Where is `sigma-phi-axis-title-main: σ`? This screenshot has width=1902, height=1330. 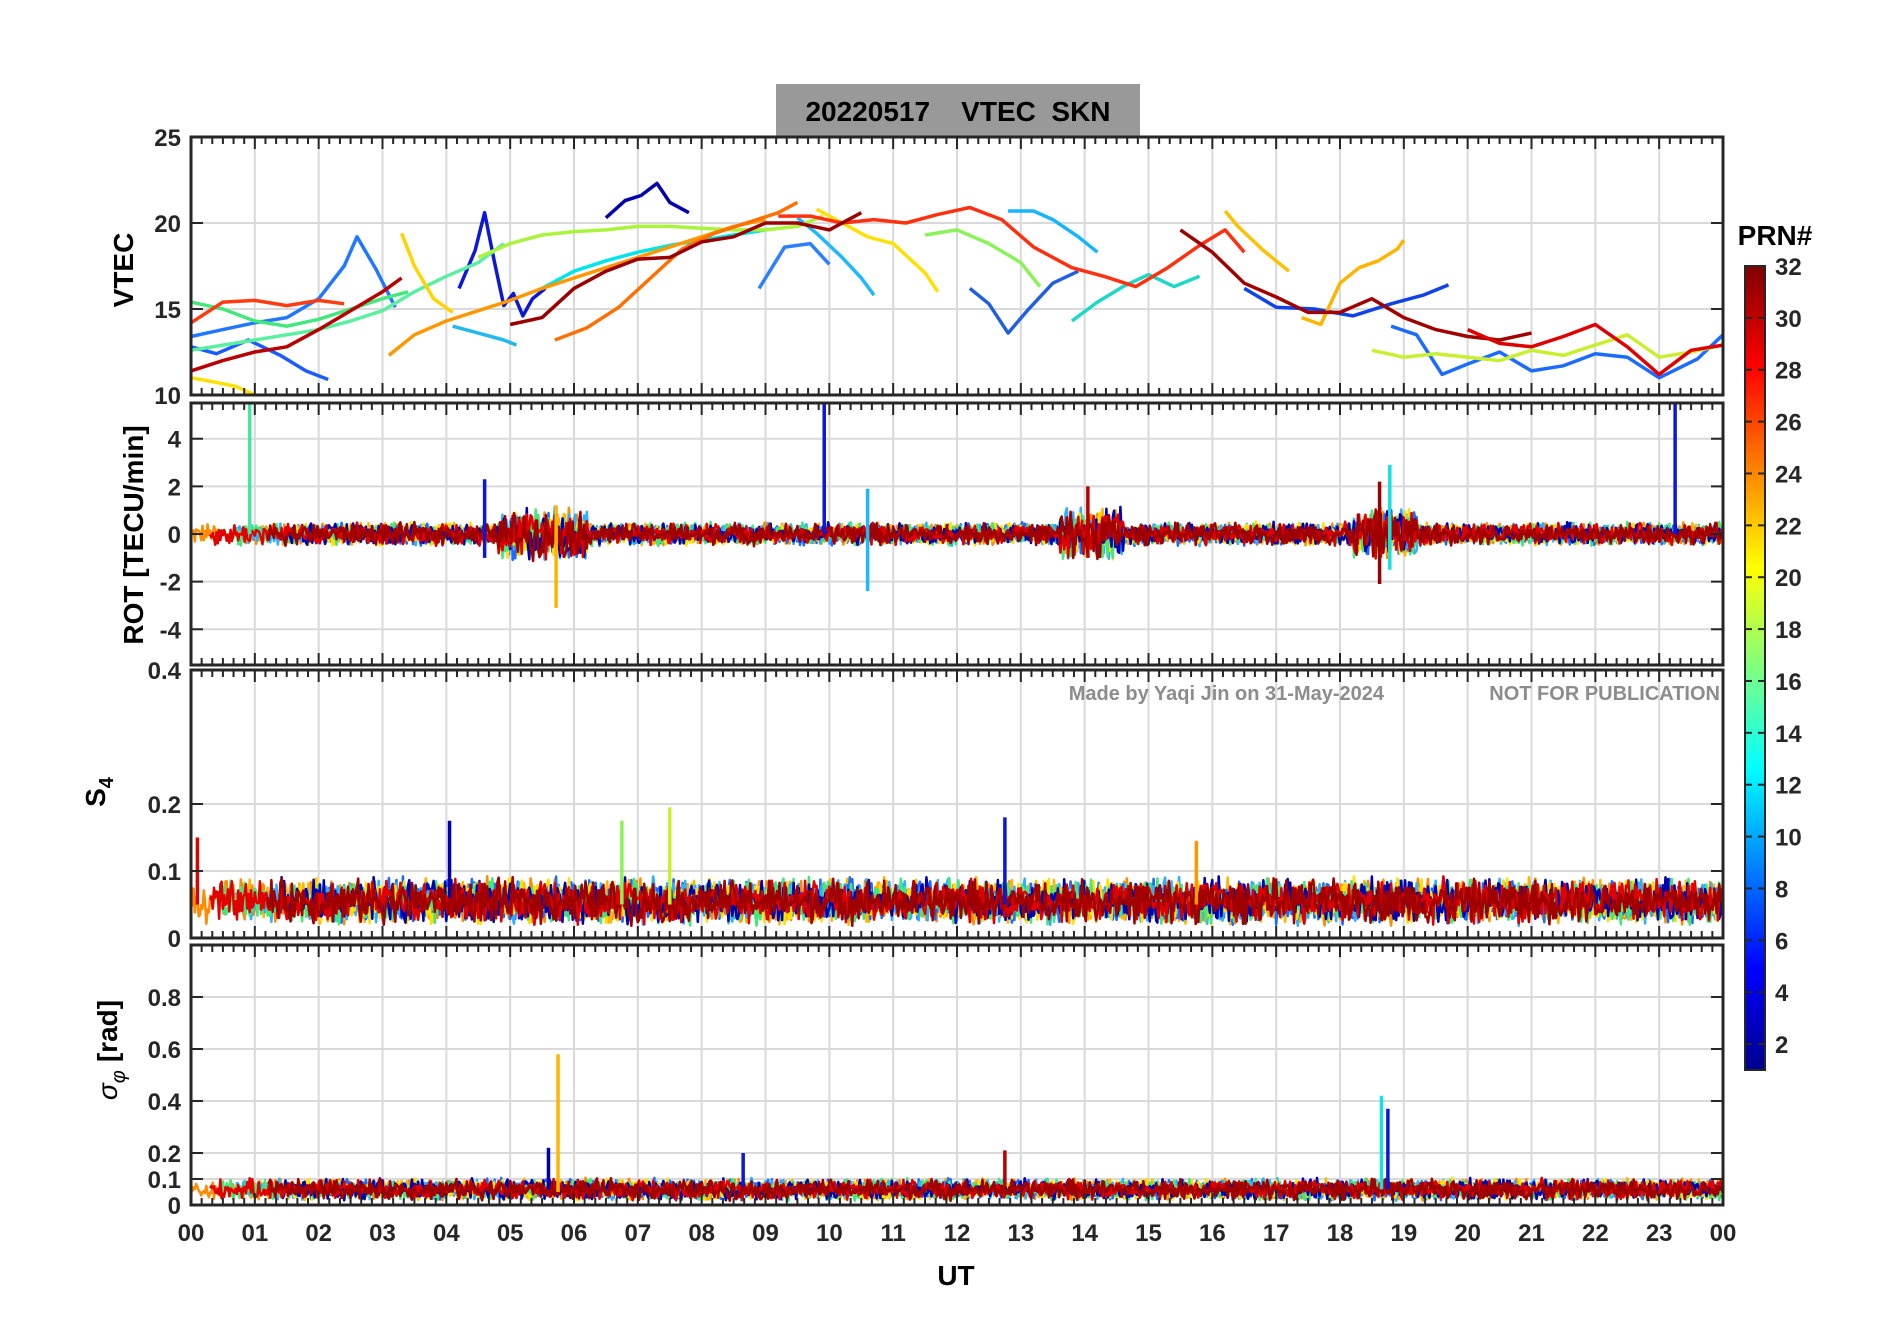
sigma-phi-axis-title-main: σ is located at coordinates (107, 1091).